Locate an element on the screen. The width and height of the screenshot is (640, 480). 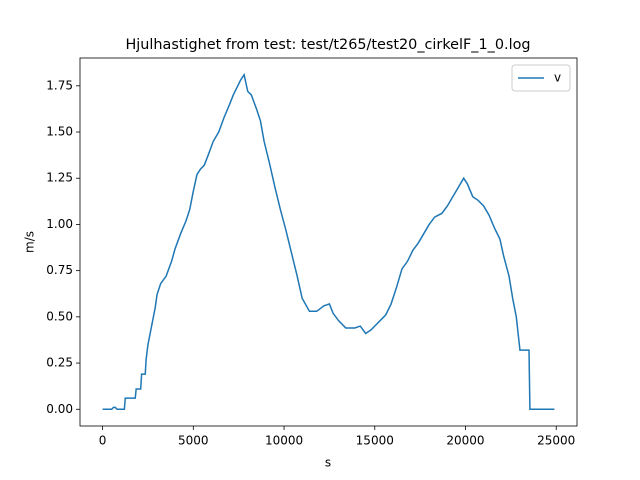
y-tick-label: 0.75 is located at coordinates (59, 270).